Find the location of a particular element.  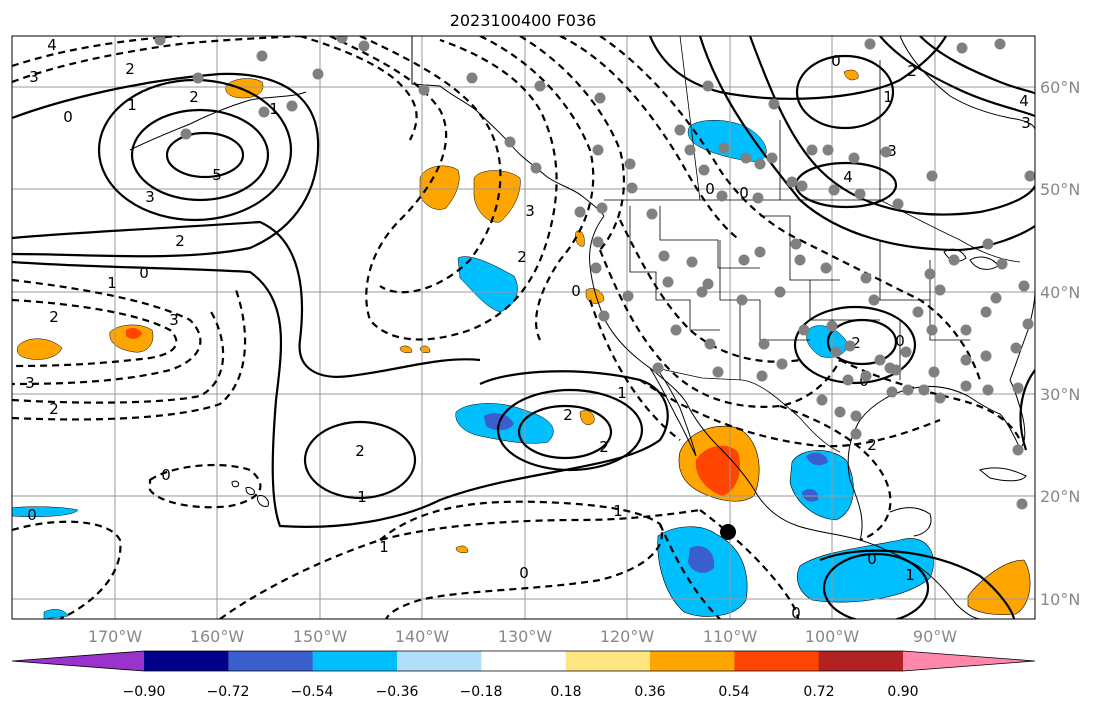

hudson-bay is located at coordinates (967, 83).